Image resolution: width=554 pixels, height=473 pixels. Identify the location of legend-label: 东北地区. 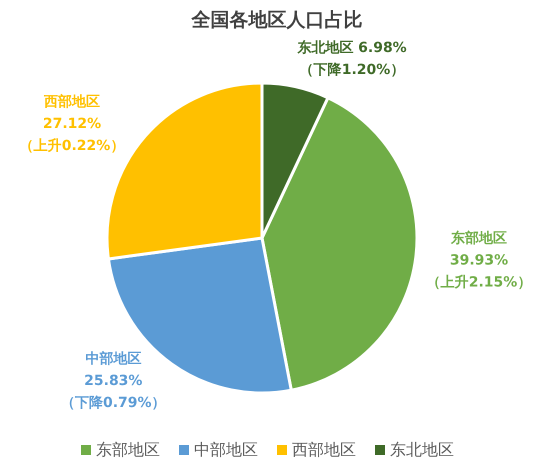
(422, 449).